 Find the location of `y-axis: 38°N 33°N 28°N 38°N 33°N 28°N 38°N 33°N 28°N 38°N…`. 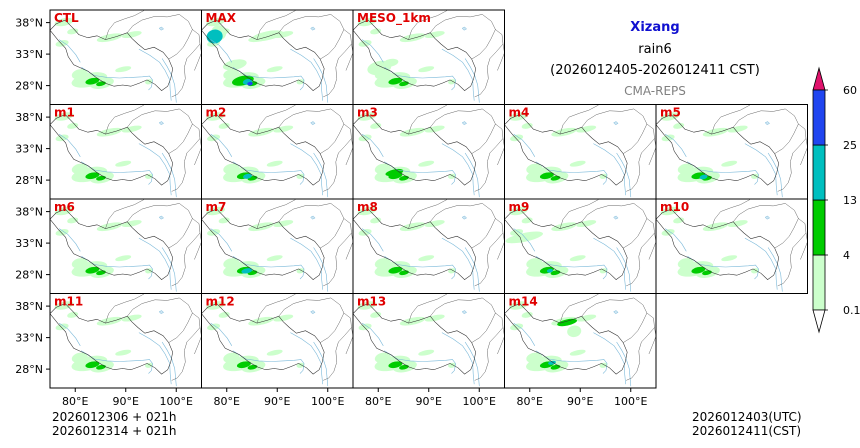

y-axis: 38°N 33°N 28°N 38°N 33°N 28°N 38°N 33°N 28°N 38°N… is located at coordinates (32, 196).